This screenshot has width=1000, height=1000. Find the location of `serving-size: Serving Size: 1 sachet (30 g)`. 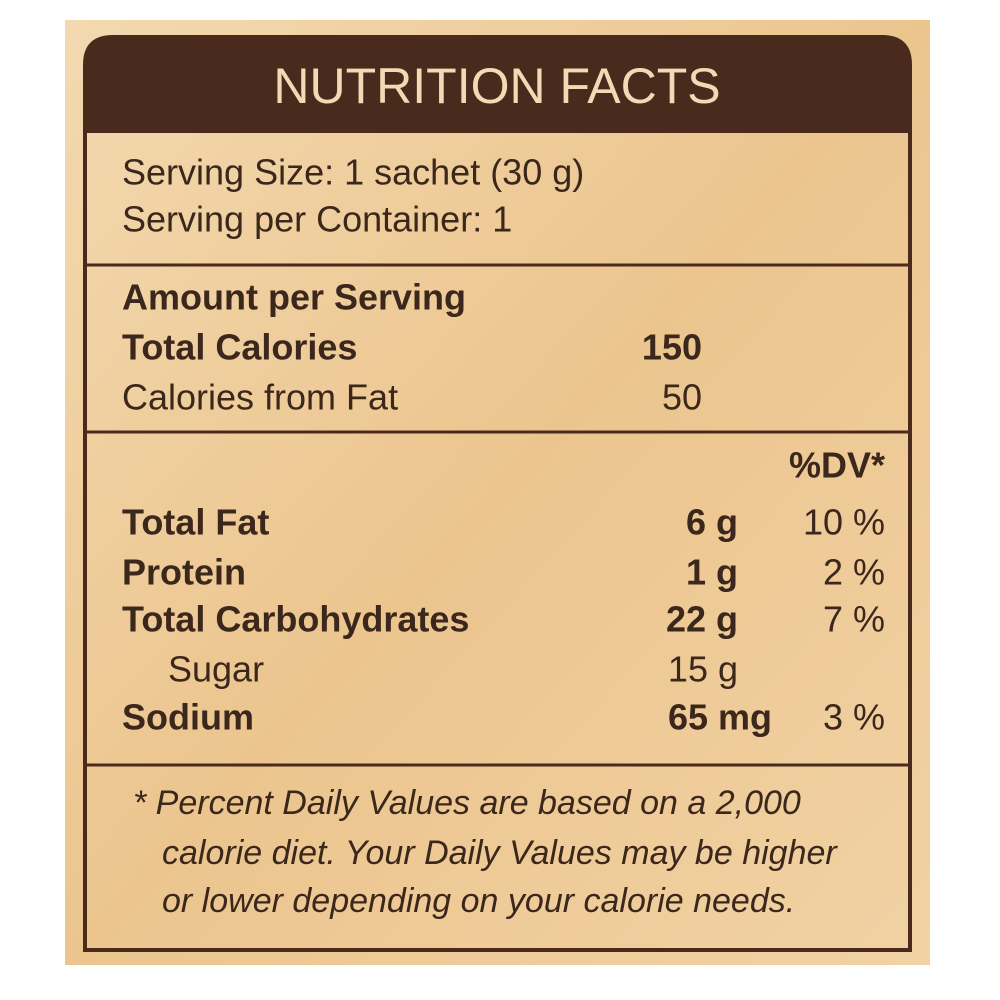

serving-size: Serving Size: 1 sachet (30 g) is located at coordinates (353, 172).